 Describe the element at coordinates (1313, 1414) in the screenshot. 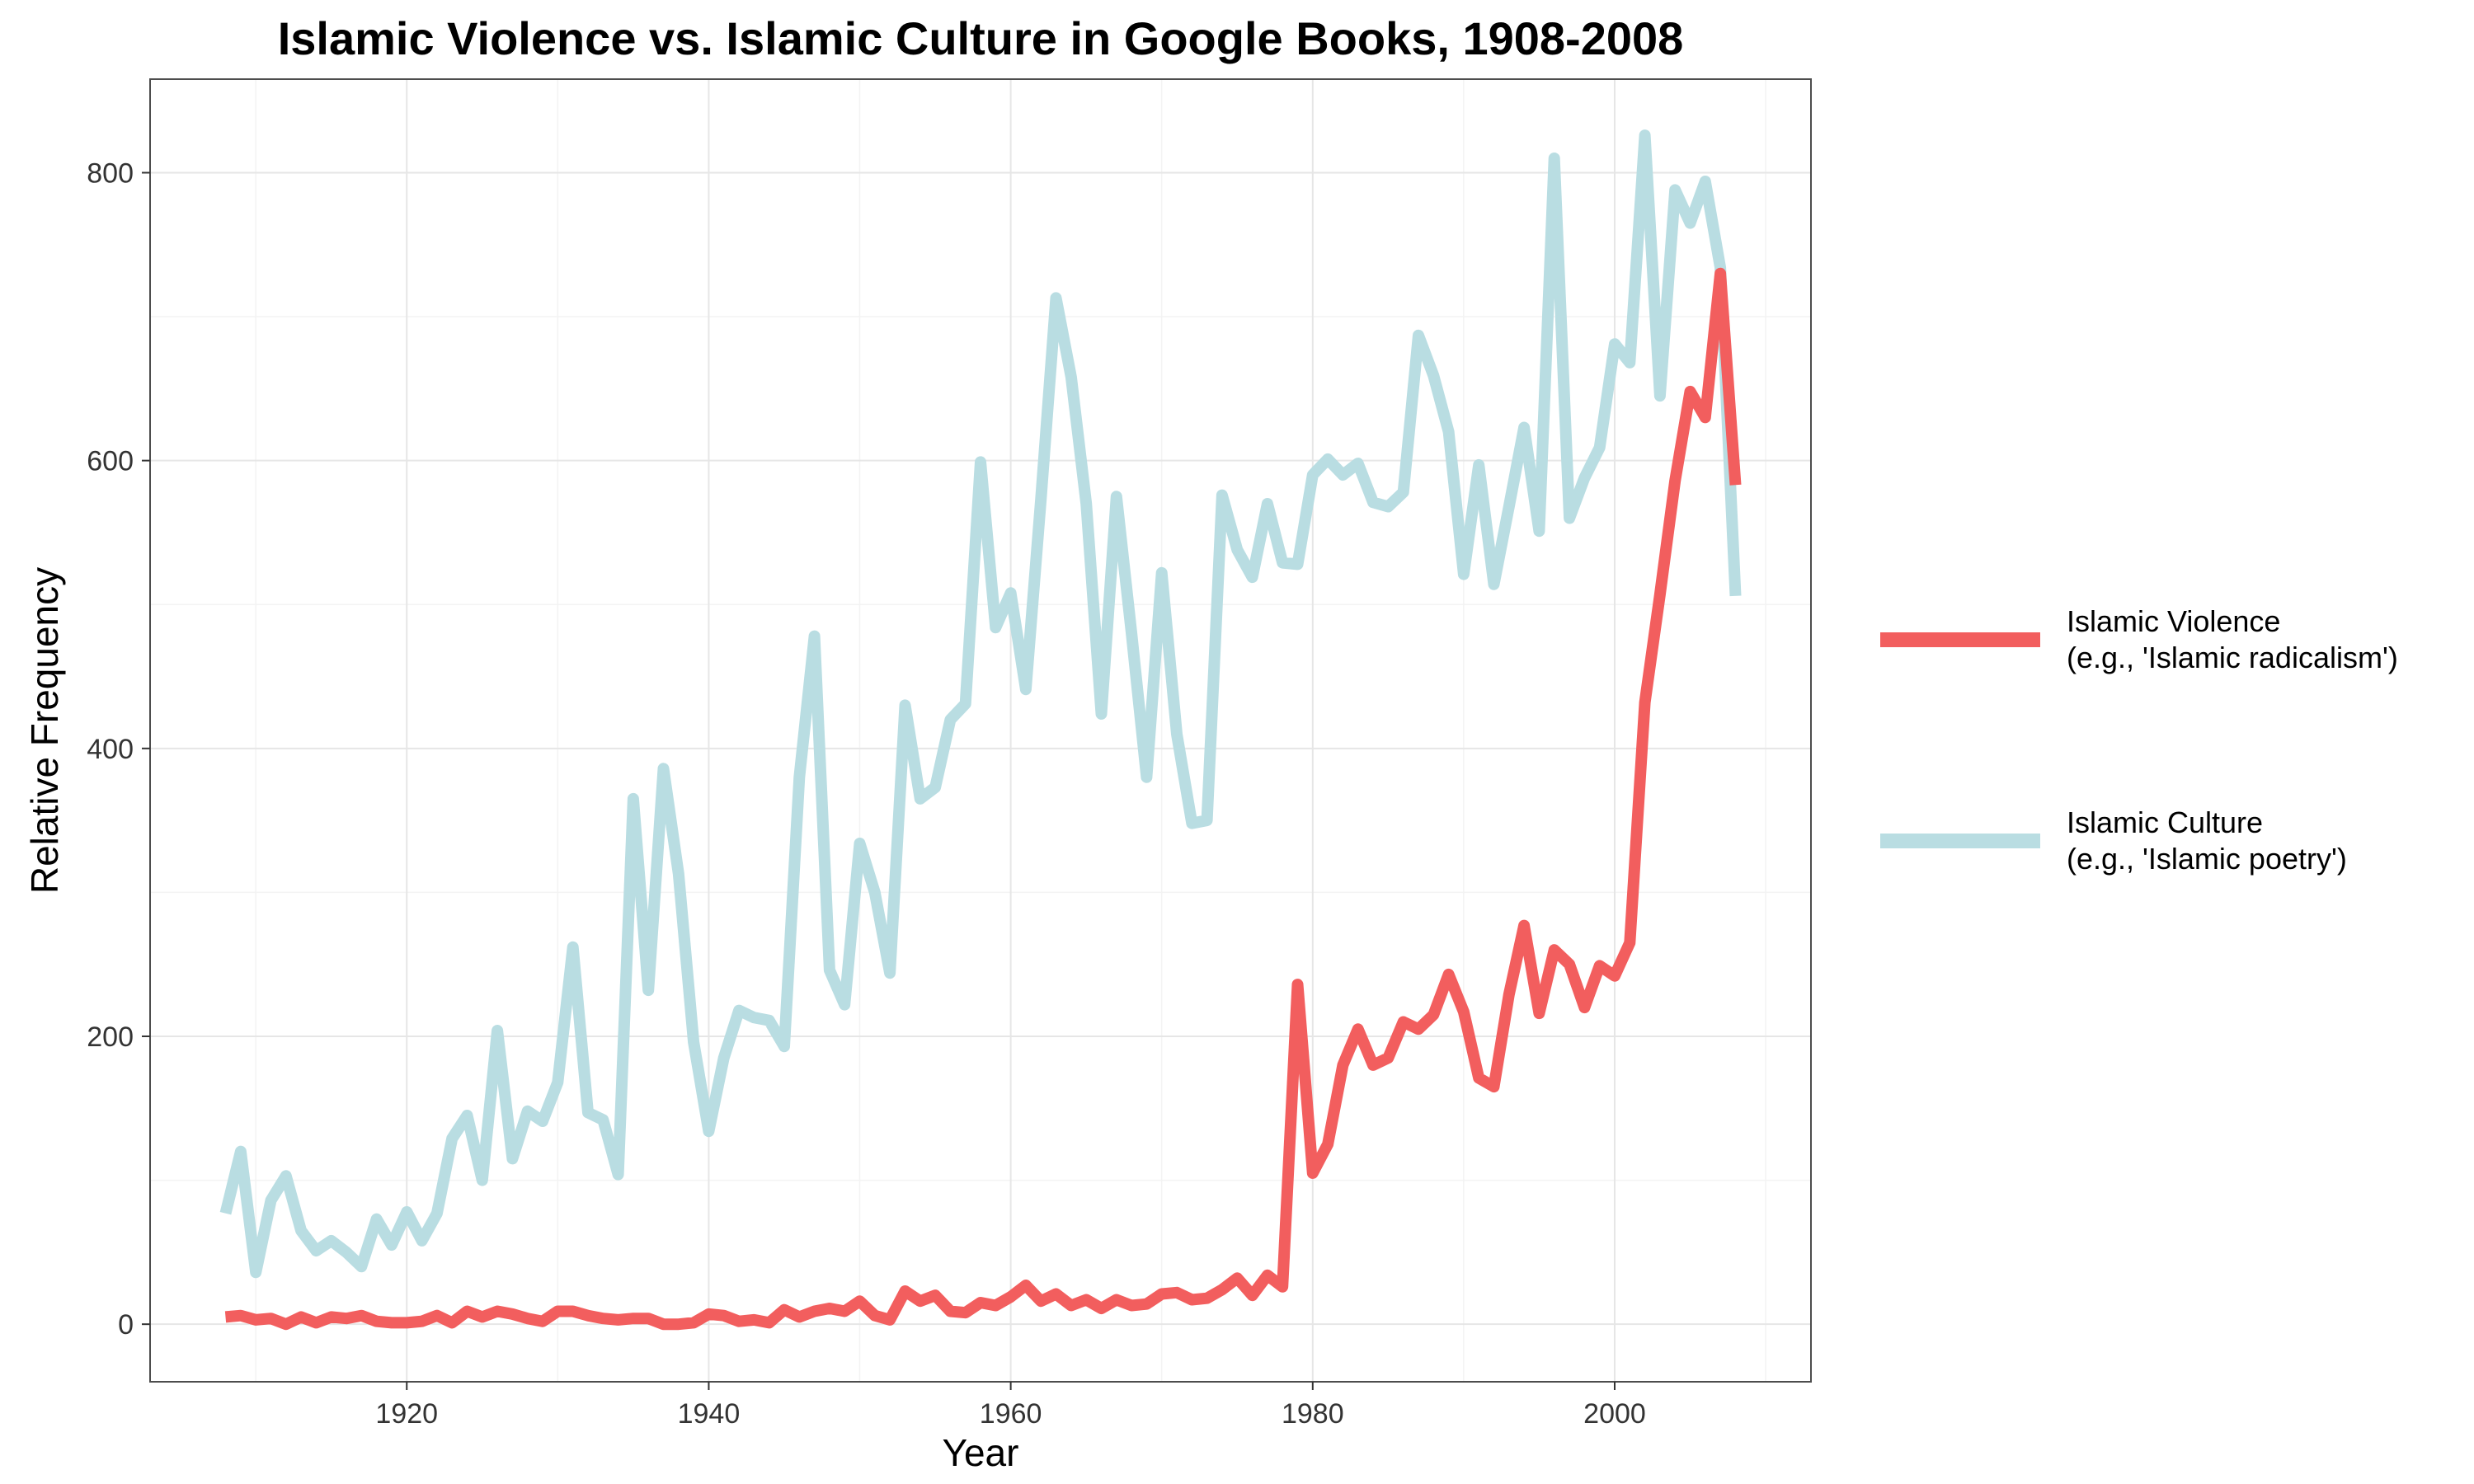

I see `x-tick-label: 1980` at that location.